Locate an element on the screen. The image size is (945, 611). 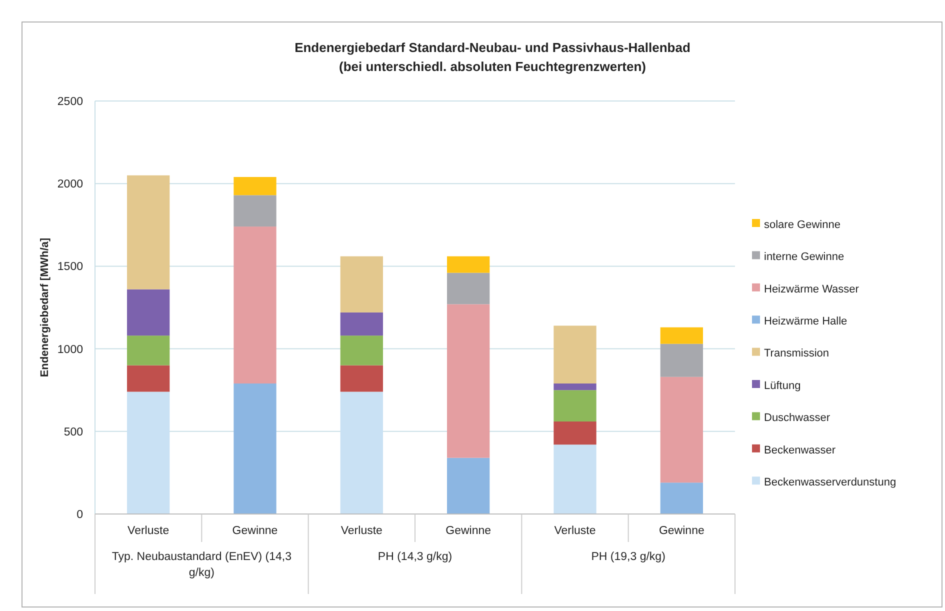
legend-label: Beckenwasserverdunstung is located at coordinates (830, 482).